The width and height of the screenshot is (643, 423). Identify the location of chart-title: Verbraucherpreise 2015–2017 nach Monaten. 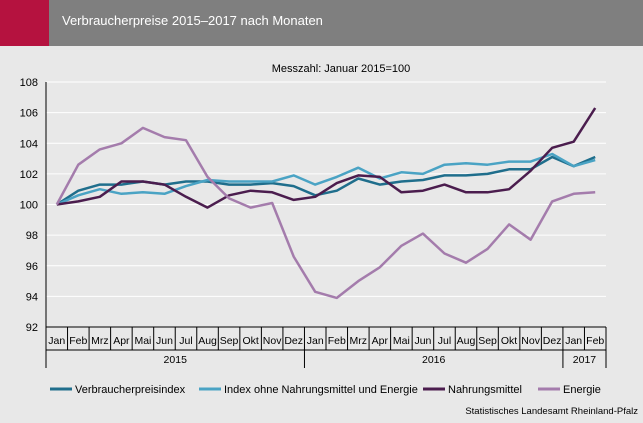
(192, 20).